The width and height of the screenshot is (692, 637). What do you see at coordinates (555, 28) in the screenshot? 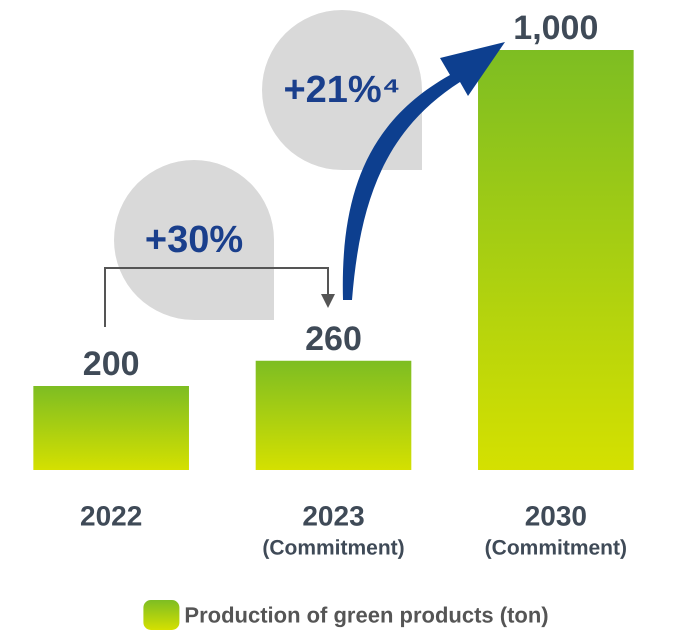
I see `data-label: 1,000` at bounding box center [555, 28].